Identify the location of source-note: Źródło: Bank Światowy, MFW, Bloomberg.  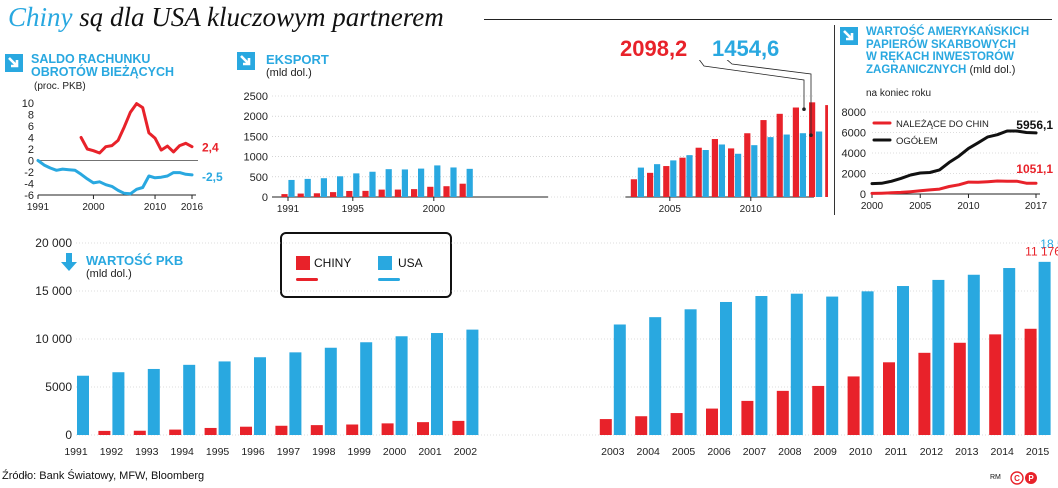
(103, 476).